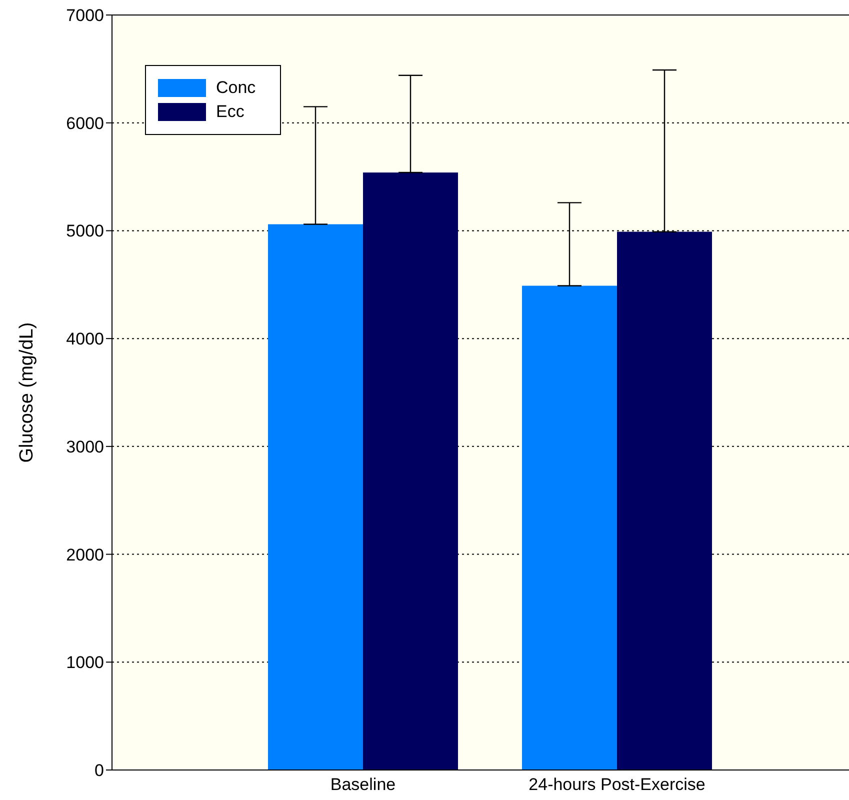 This screenshot has height=800, width=849. Describe the element at coordinates (85, 339) in the screenshot. I see `y-tick-label: 4000` at that location.